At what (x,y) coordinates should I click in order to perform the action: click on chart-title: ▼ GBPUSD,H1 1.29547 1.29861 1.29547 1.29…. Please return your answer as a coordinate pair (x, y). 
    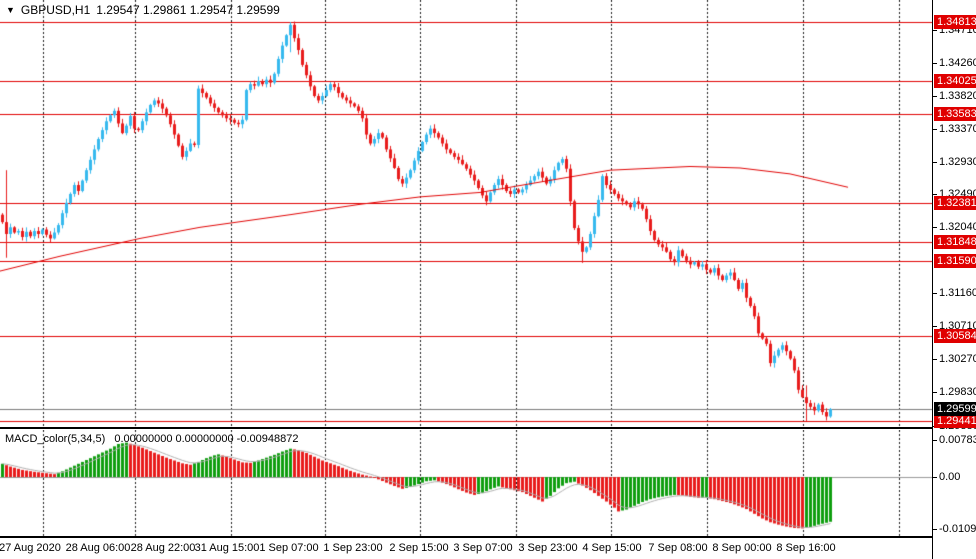
    Looking at the image, I should click on (143, 10).